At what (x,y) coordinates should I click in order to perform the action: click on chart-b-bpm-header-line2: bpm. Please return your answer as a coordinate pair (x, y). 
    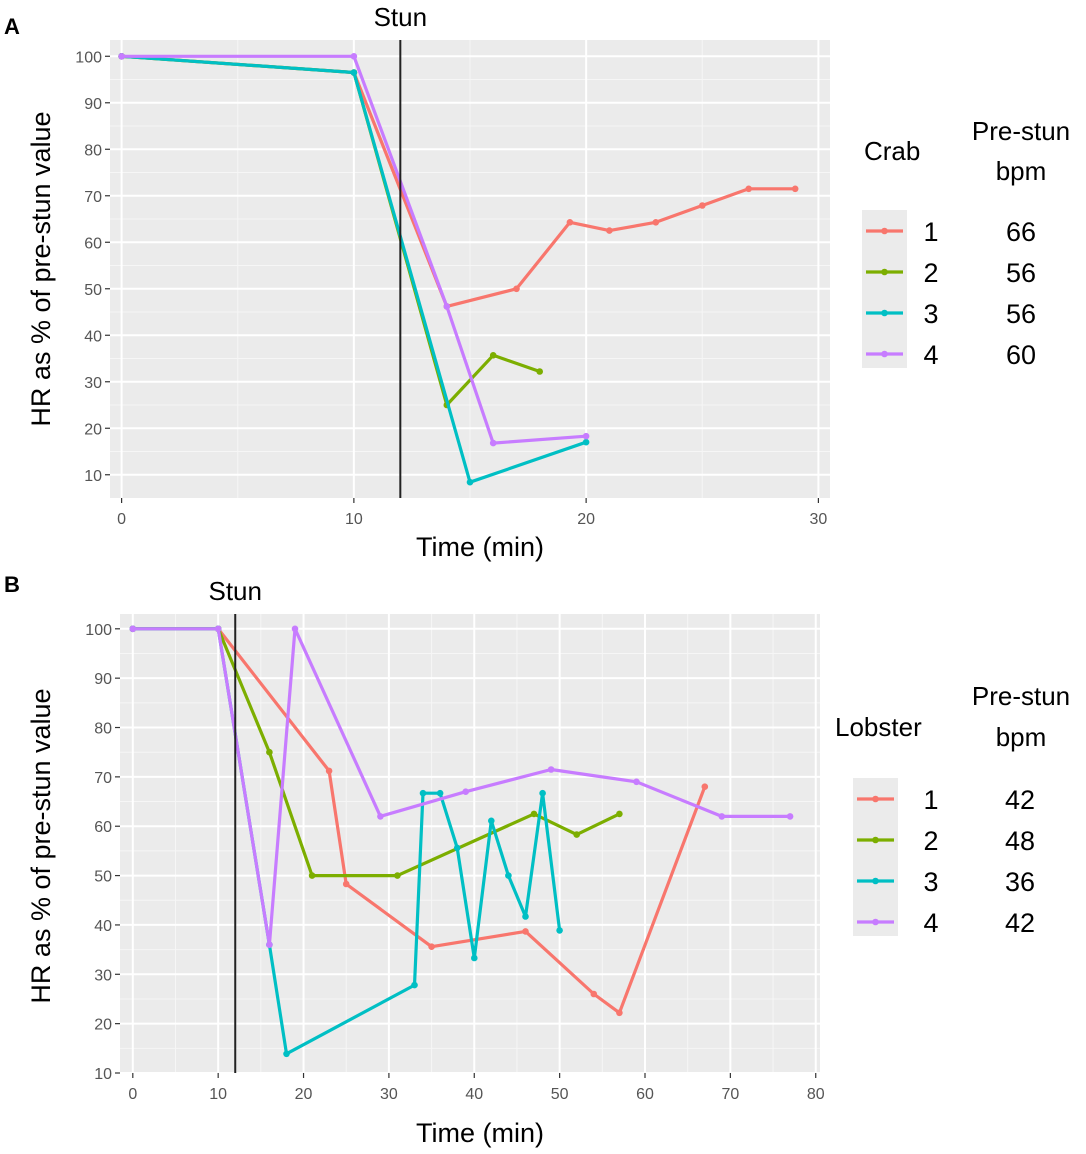
    Looking at the image, I should click on (1021, 737).